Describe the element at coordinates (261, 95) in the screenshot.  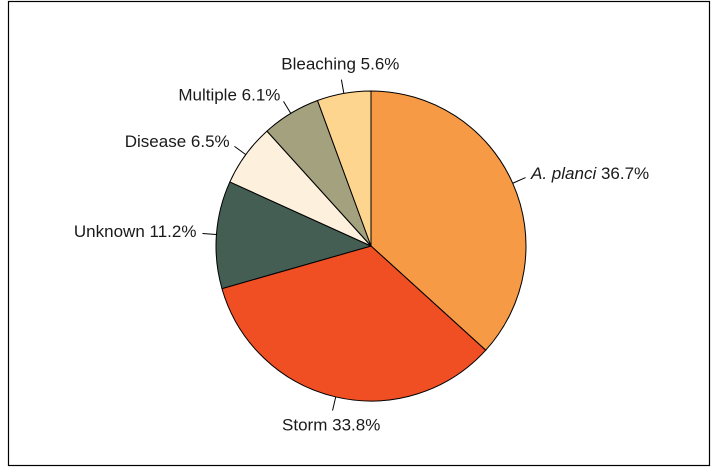
I see `value-label: 6.1%` at that location.